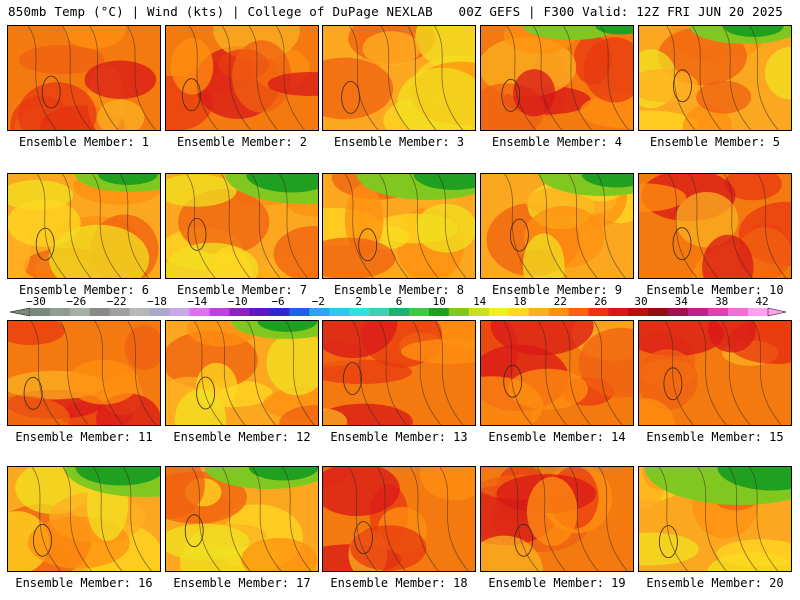 The height and width of the screenshot is (600, 800). Describe the element at coordinates (715, 583) in the screenshot. I see `ensemble-member-label: Ensemble Member: 20` at that location.